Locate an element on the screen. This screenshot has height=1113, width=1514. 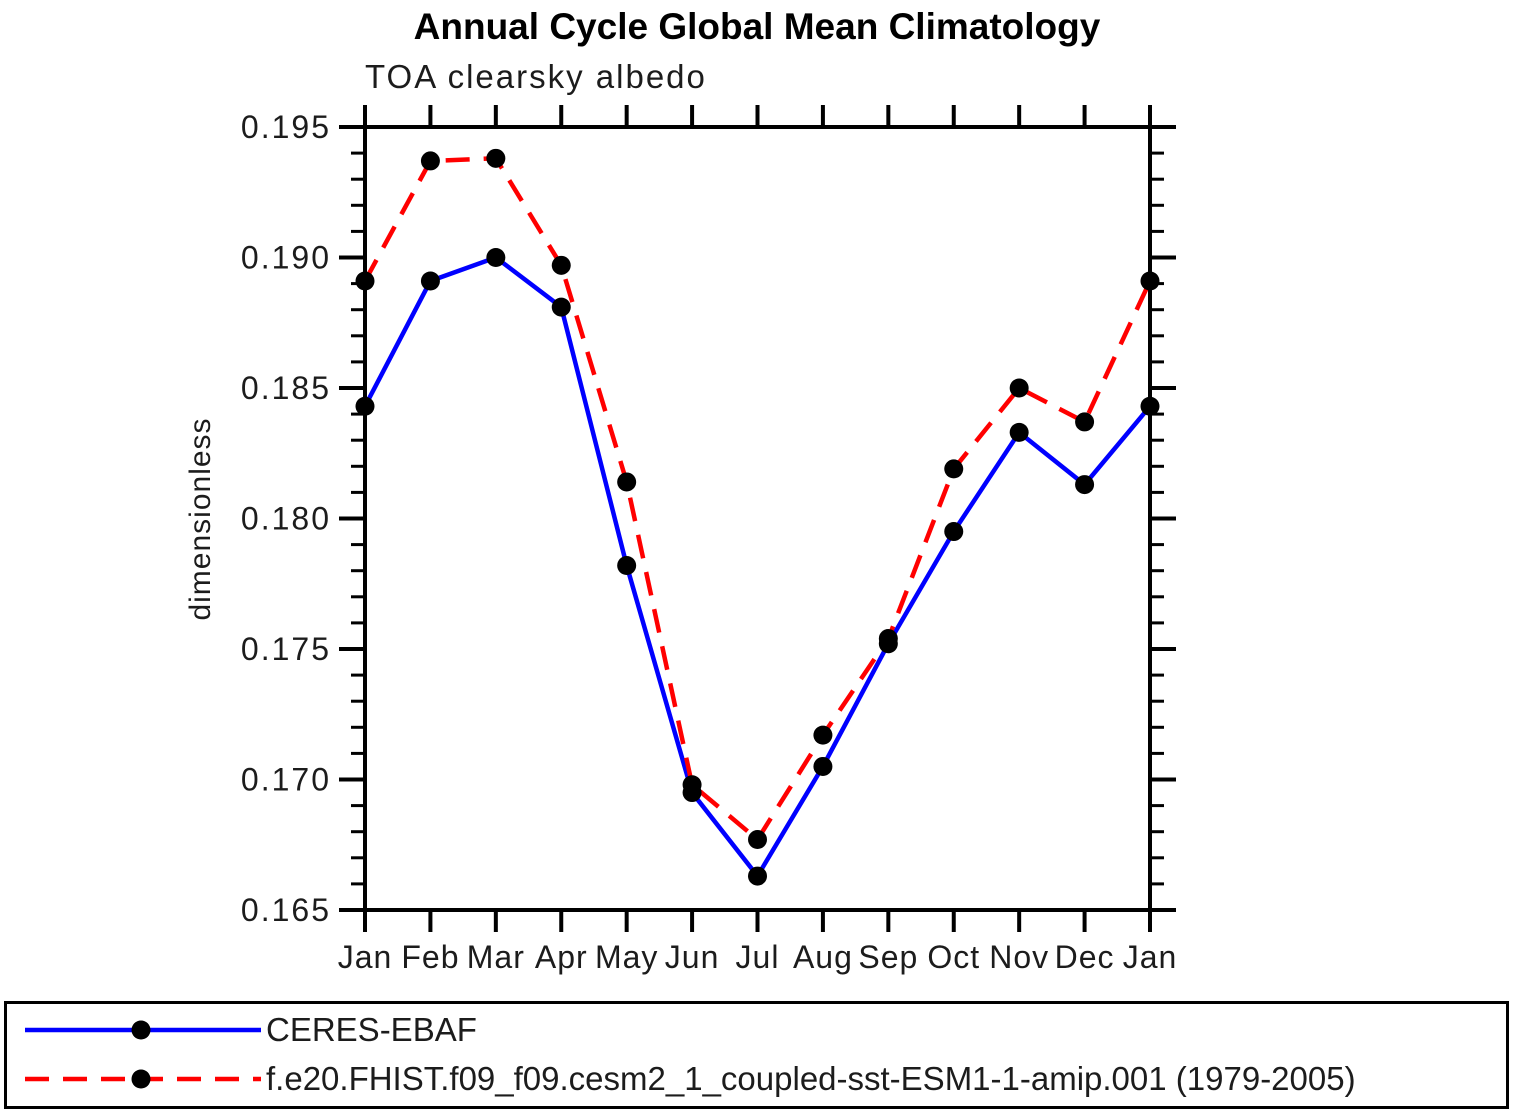
legend-line-sample-dashed is located at coordinates (143, 1079).